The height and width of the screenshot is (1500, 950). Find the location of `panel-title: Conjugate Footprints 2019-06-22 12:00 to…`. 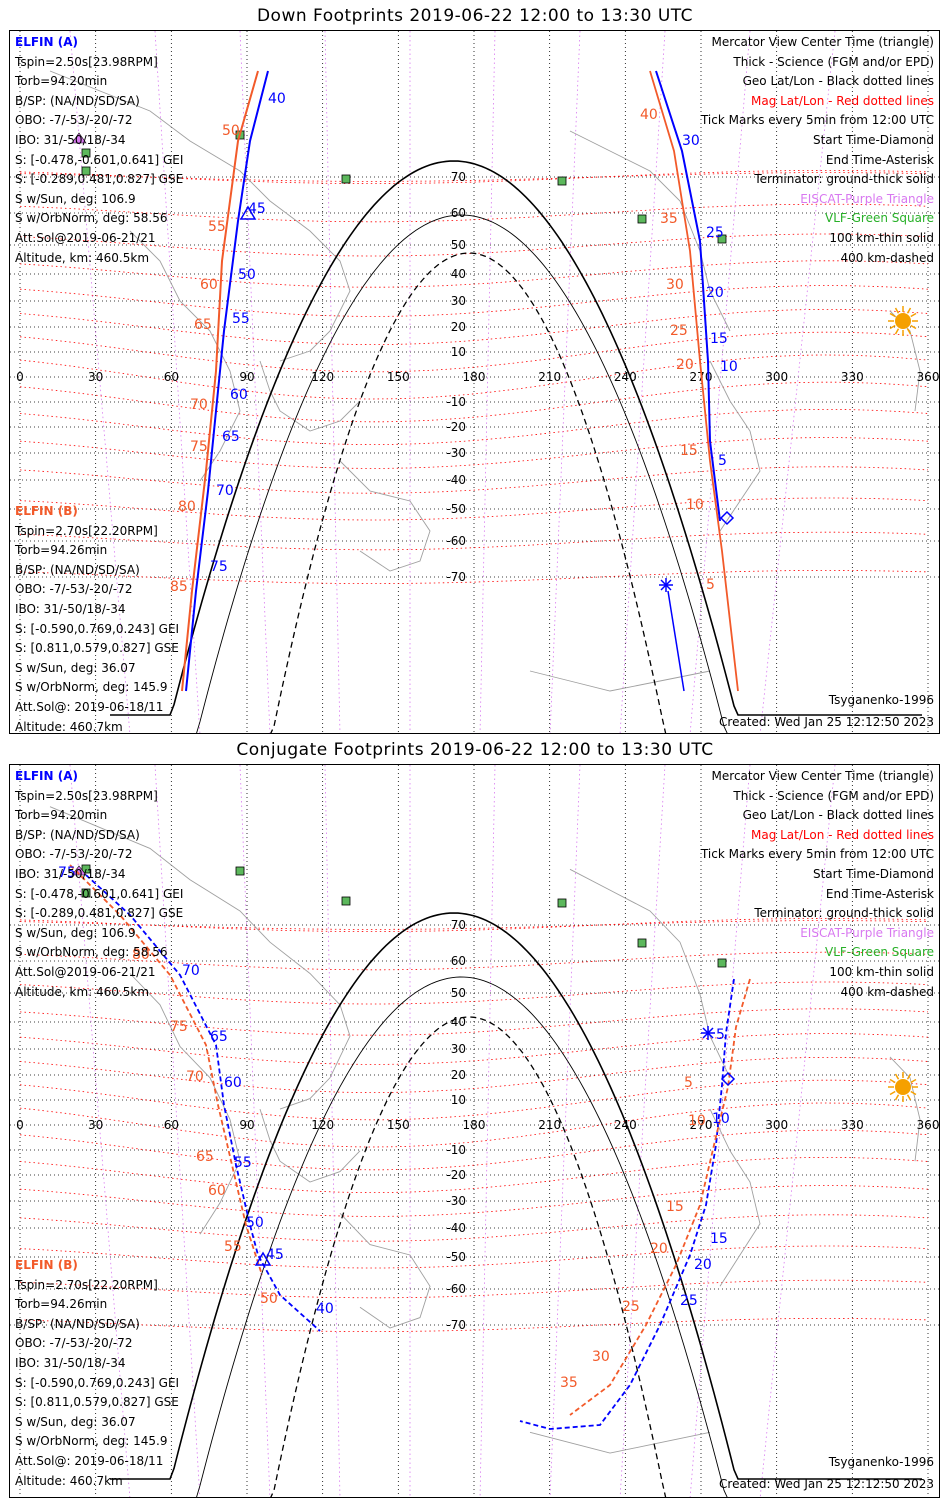

panel-title: Conjugate Footprints 2019-06-22 12:00 to… is located at coordinates (475, 750).